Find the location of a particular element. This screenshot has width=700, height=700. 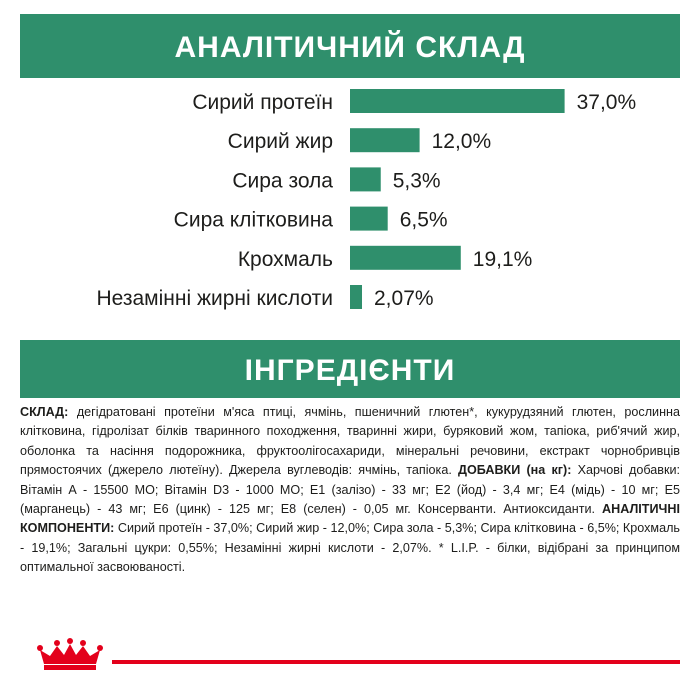

chart-title: АНАЛІТИЧНИЙ СКЛАД is located at coordinates (349, 47).